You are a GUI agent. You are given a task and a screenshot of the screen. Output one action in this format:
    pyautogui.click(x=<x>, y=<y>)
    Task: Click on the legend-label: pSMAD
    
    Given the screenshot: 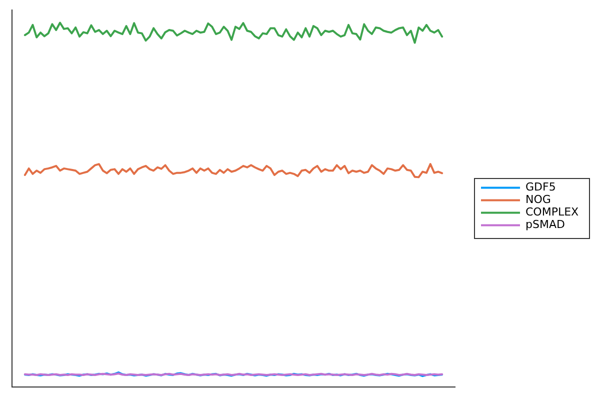 What is the action you would take?
    pyautogui.click(x=545, y=225)
    